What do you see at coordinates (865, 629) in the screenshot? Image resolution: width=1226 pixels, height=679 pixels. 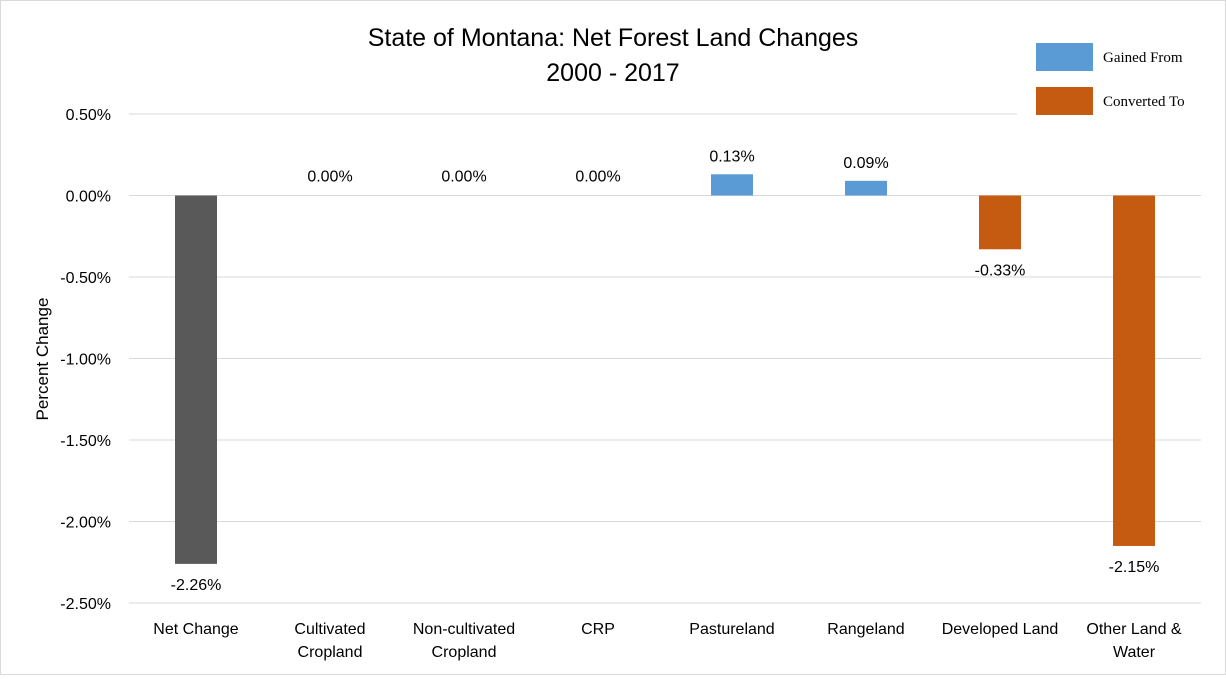 I see `x-tick-label: Rangeland` at bounding box center [865, 629].